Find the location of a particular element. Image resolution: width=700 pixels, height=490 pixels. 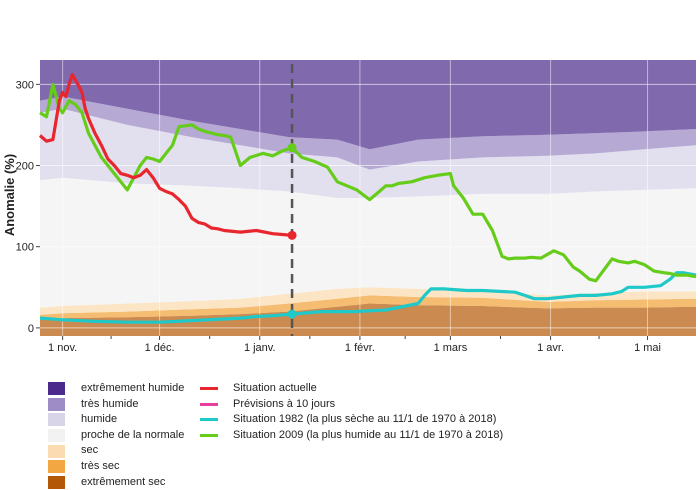

x-tick-label: 1 févr. is located at coordinates (360, 348).